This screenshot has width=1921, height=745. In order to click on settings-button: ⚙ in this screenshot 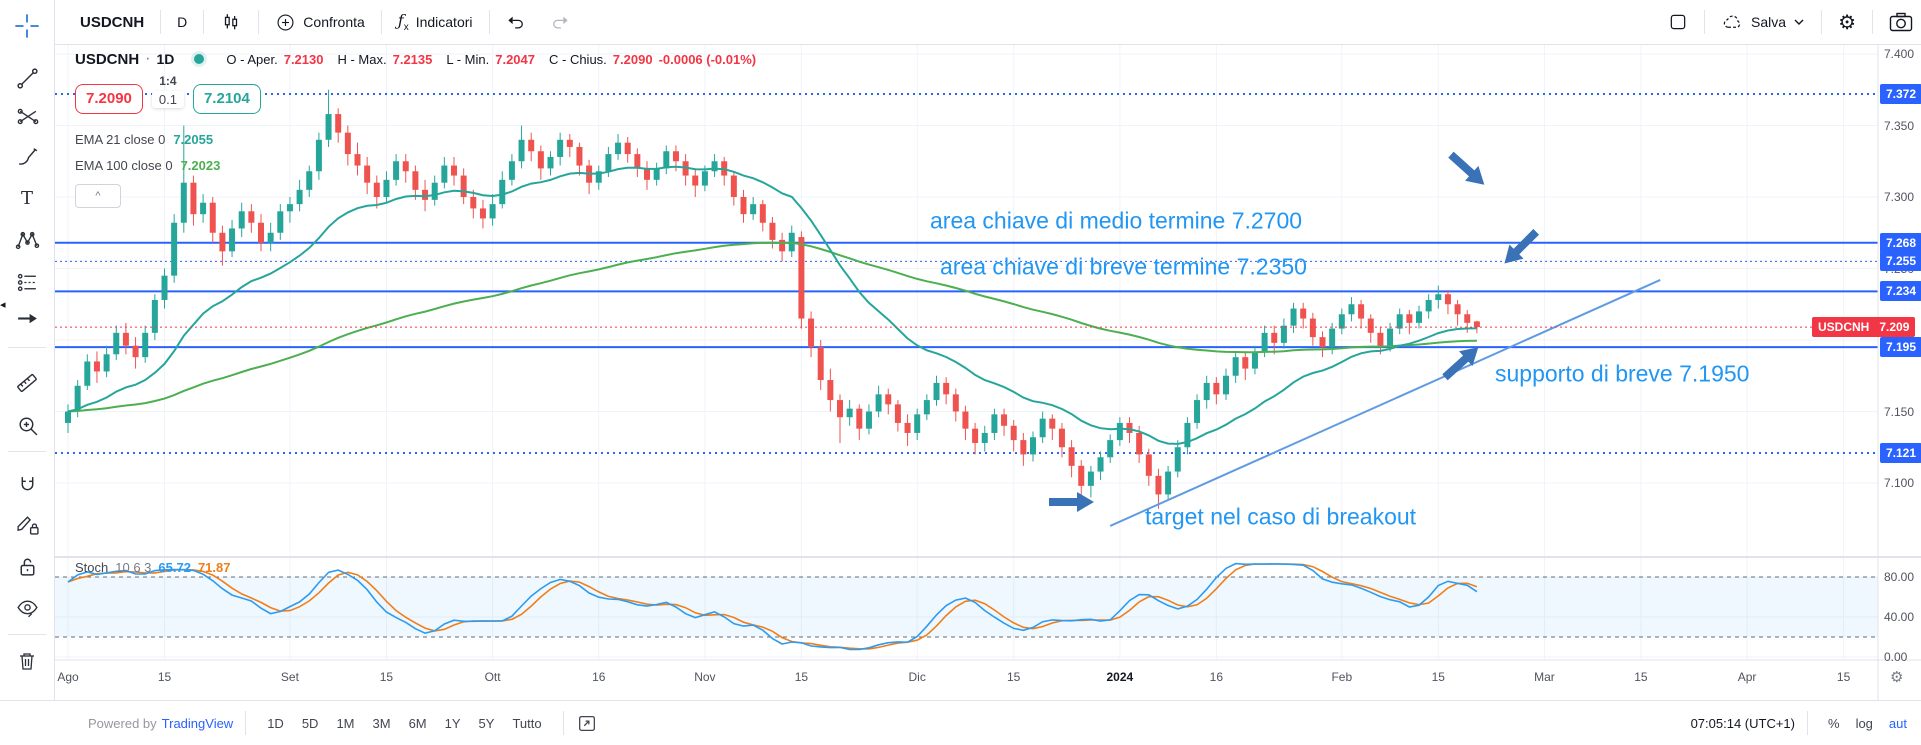, I will do `click(1847, 22)`.